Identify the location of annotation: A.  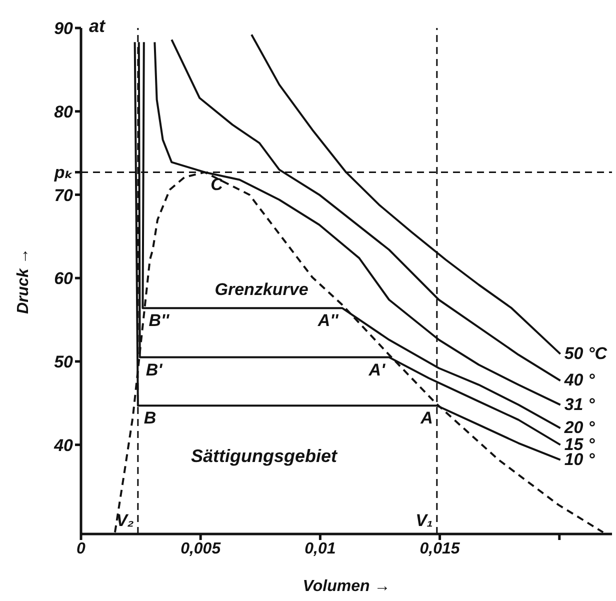
(426, 418).